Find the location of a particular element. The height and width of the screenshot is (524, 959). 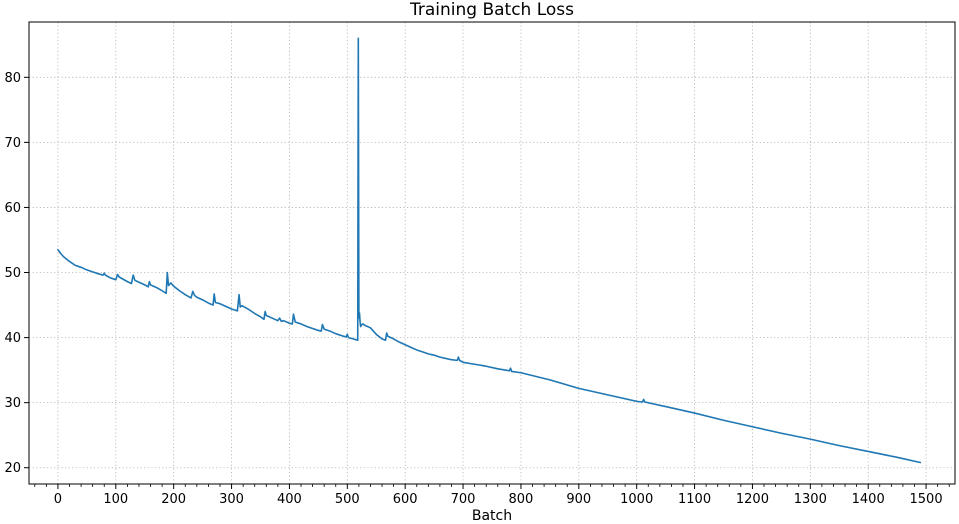

y-tick-label: 50 is located at coordinates (12, 273).